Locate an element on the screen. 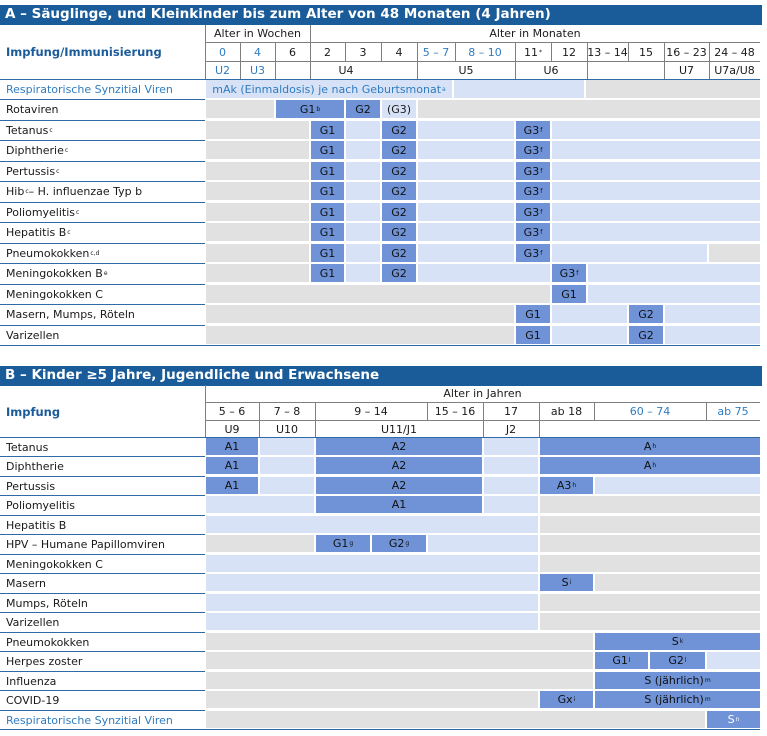 Image resolution: width=767 pixels, height=736 pixels. weeks-header: Alter in Wochen is located at coordinates (257, 33).